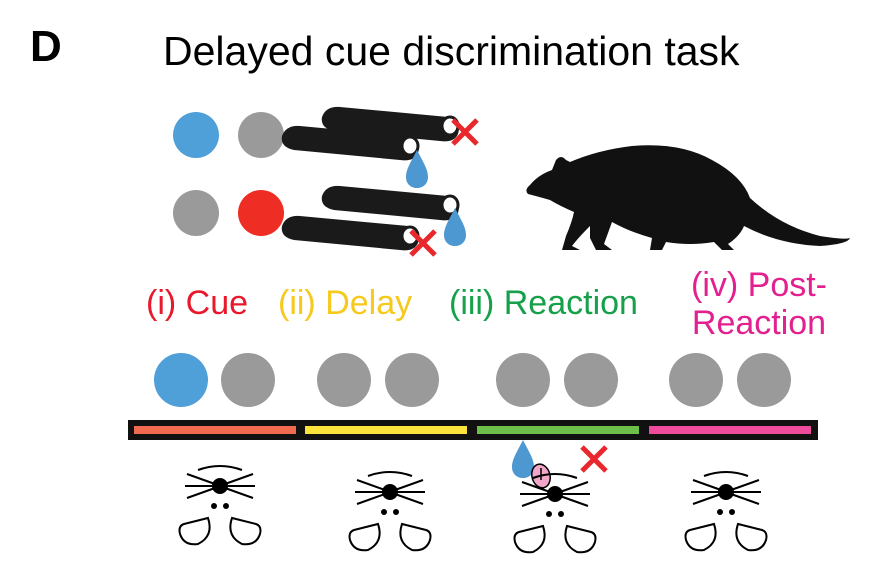  I want to click on cue-light-red, so click(261, 213).